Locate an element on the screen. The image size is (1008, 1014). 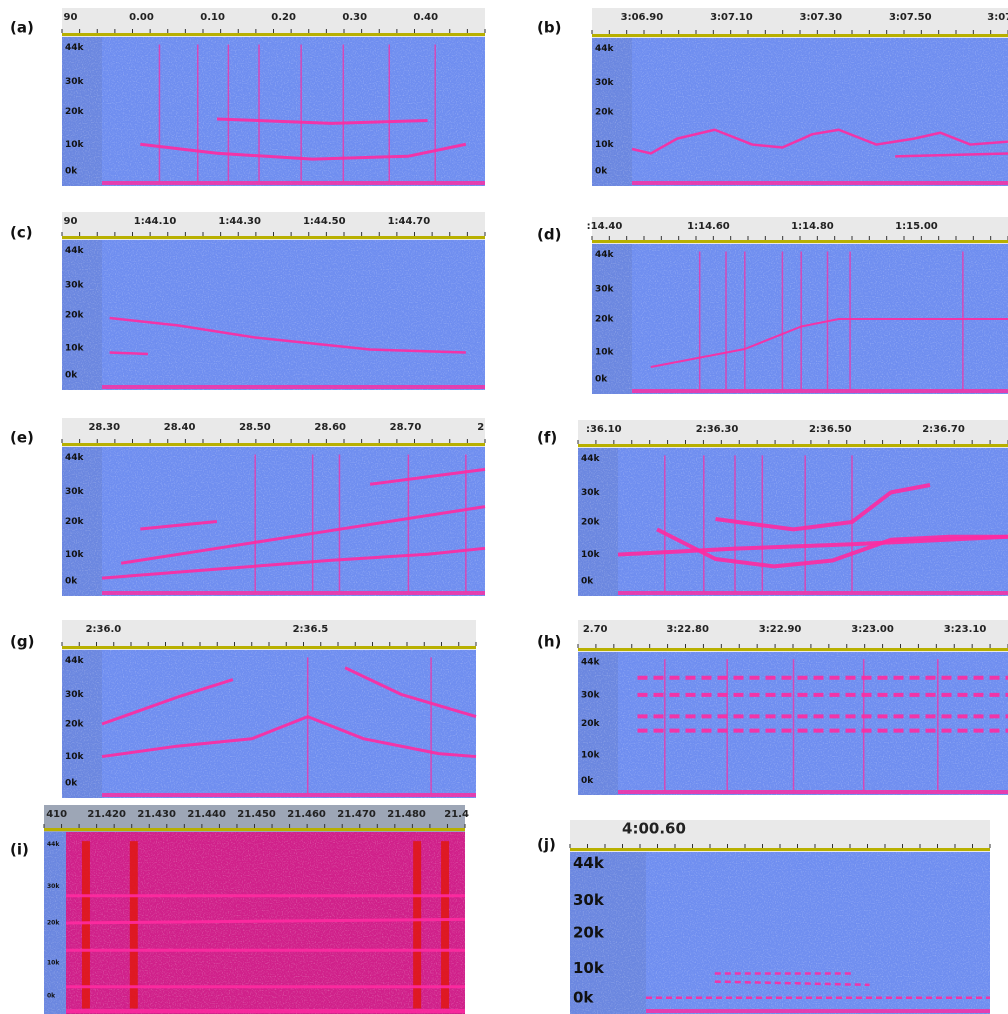
time-tick-label: 21.470 is located at coordinates (356, 814).